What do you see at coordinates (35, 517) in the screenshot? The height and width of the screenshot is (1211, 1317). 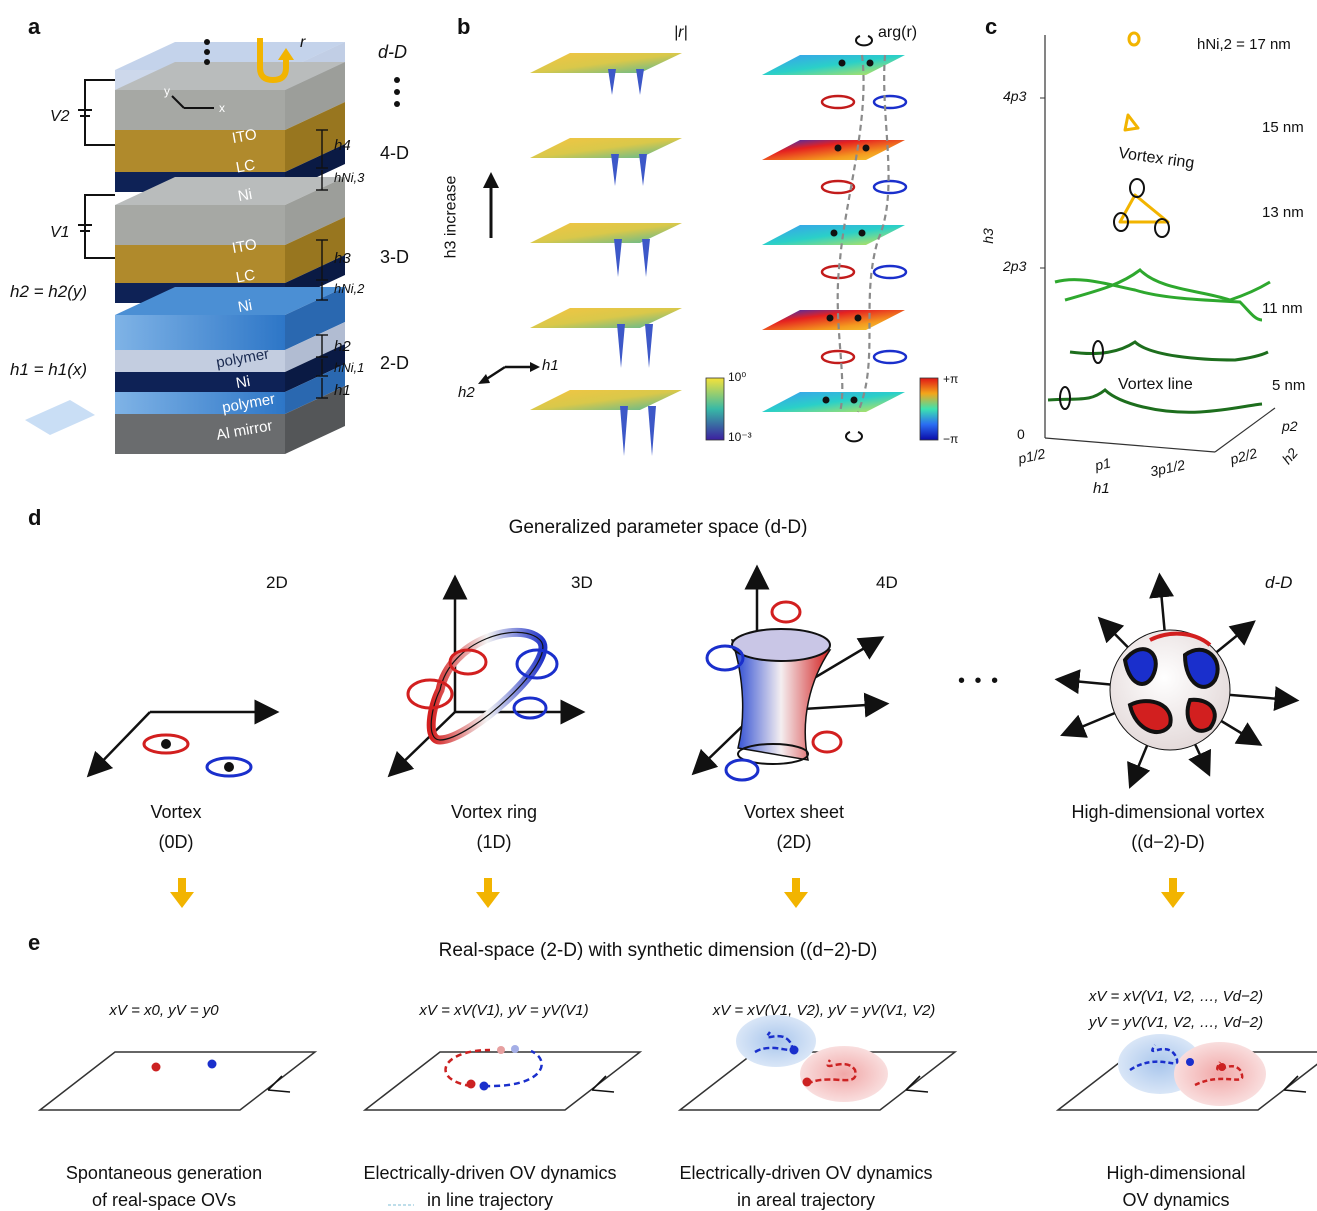 I see `panel-label-d: d` at bounding box center [35, 517].